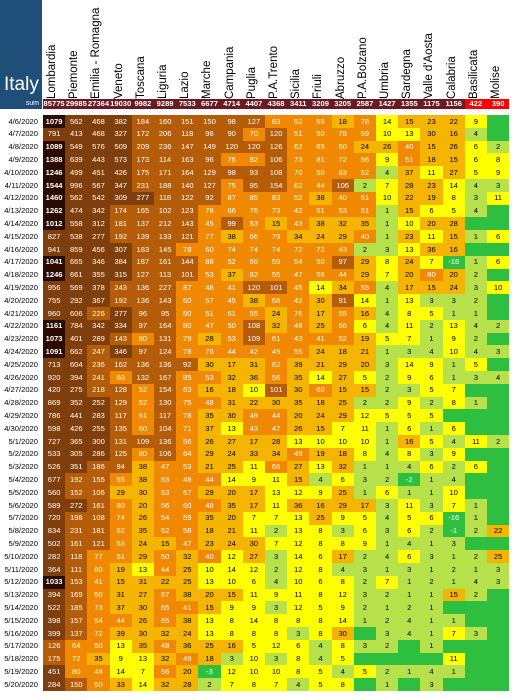 This screenshot has height=699, width=512. I want to click on heatmap-cell: 122, so click(187, 198).